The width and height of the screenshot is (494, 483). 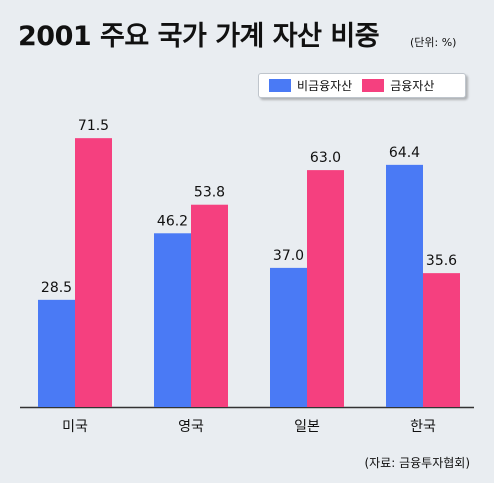 I want to click on unit-label: (단위: %), so click(x=433, y=42).